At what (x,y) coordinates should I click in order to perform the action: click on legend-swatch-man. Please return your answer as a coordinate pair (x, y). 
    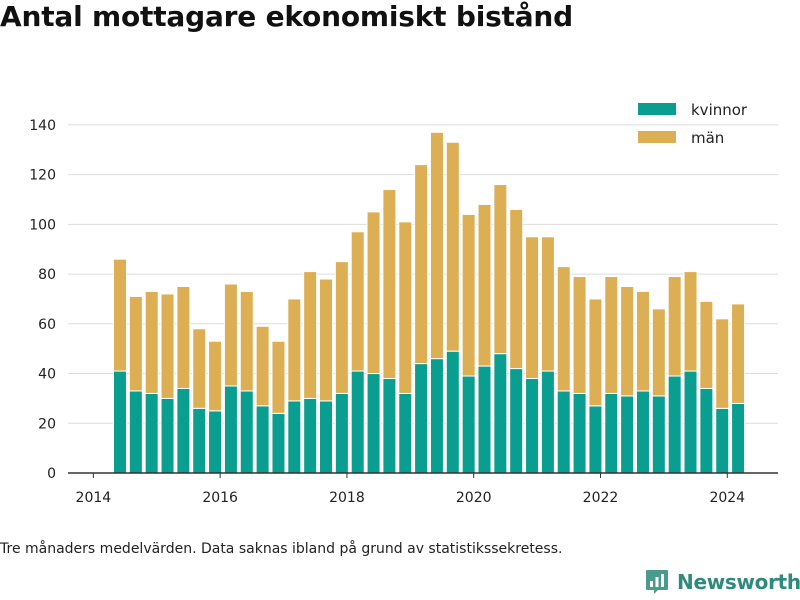
    Looking at the image, I should click on (657, 137).